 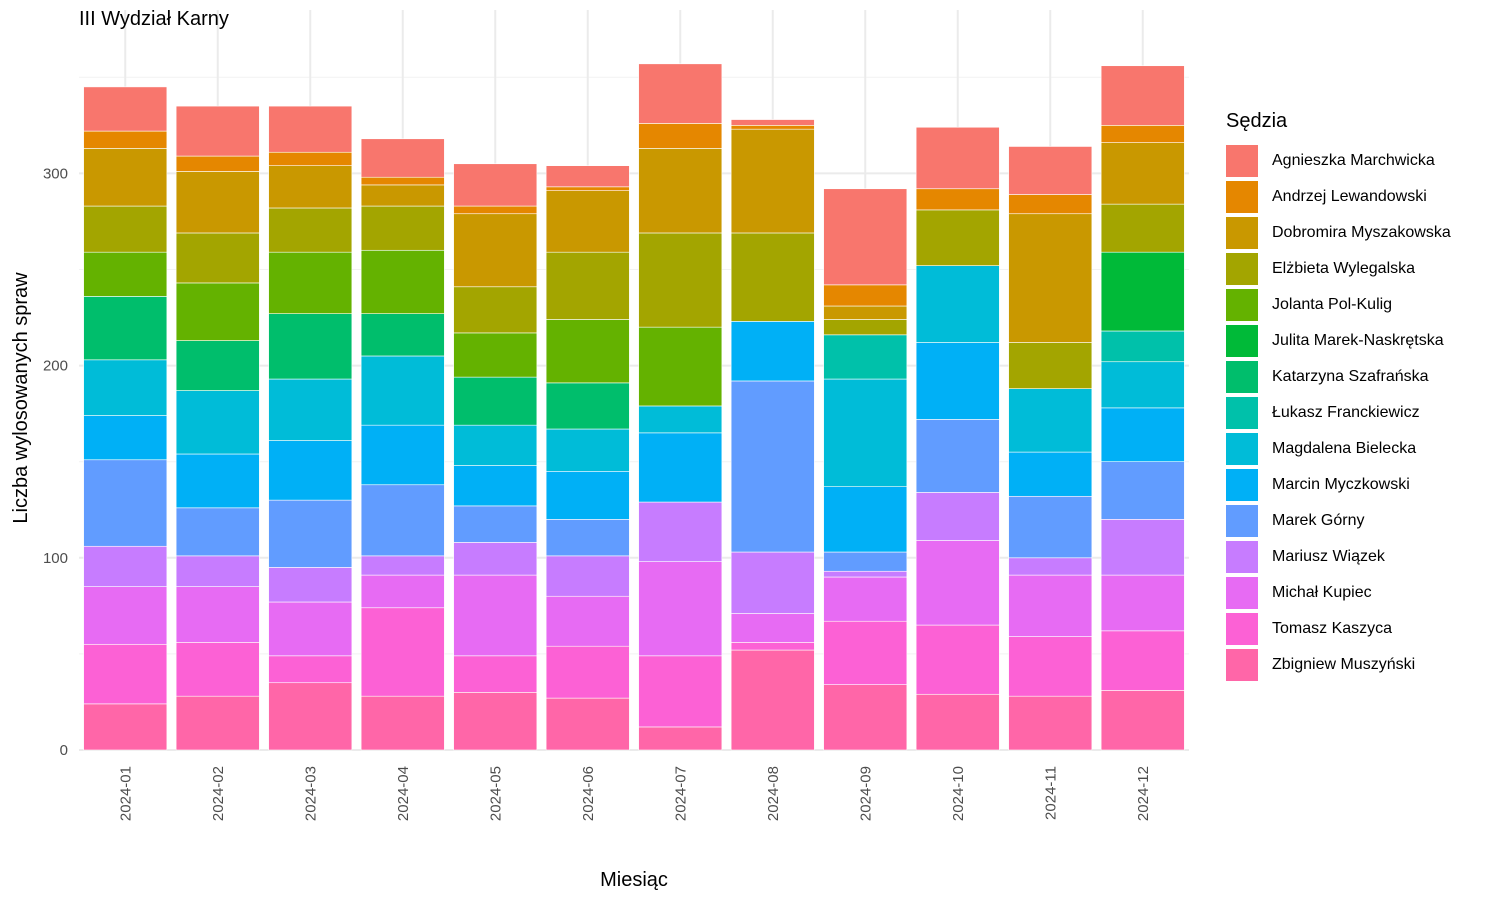 I want to click on x-tick-label: 2024-05, so click(x=495, y=793).